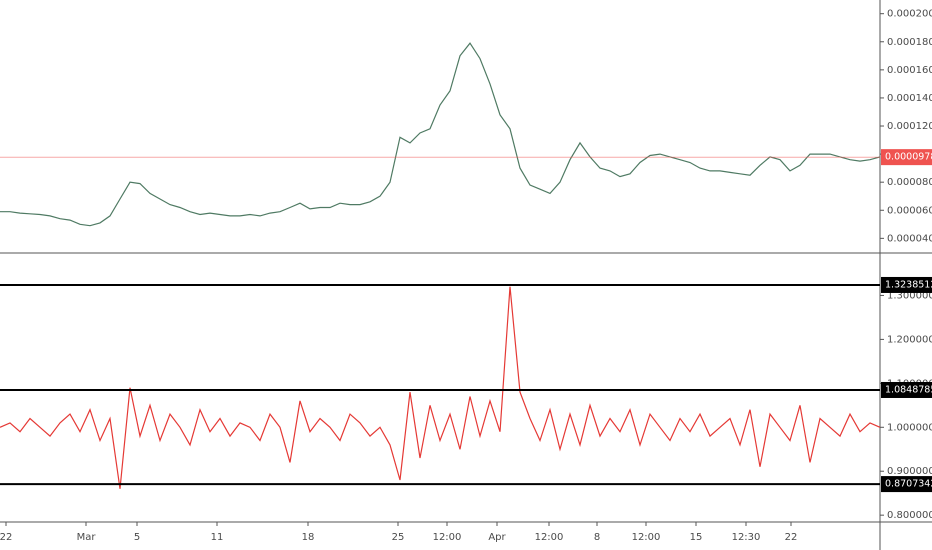 This screenshot has height=550, width=932. What do you see at coordinates (909, 427) in the screenshot?
I see `y-tick-label: 1.00000000` at bounding box center [909, 427].